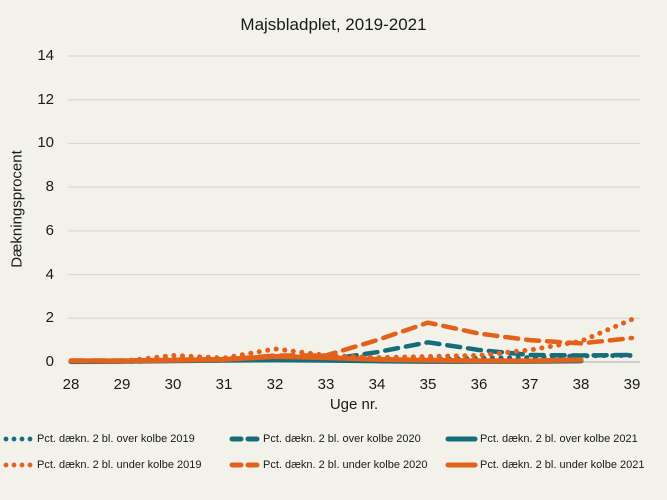  I want to click on x-tick-label: 34, so click(377, 384).